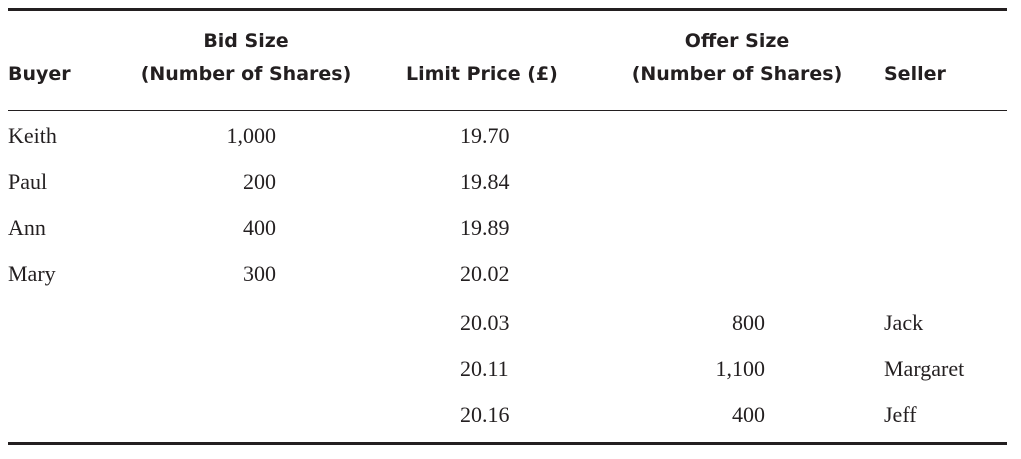  I want to click on header-bid-size-line2: (Number of Shares), so click(246, 74).